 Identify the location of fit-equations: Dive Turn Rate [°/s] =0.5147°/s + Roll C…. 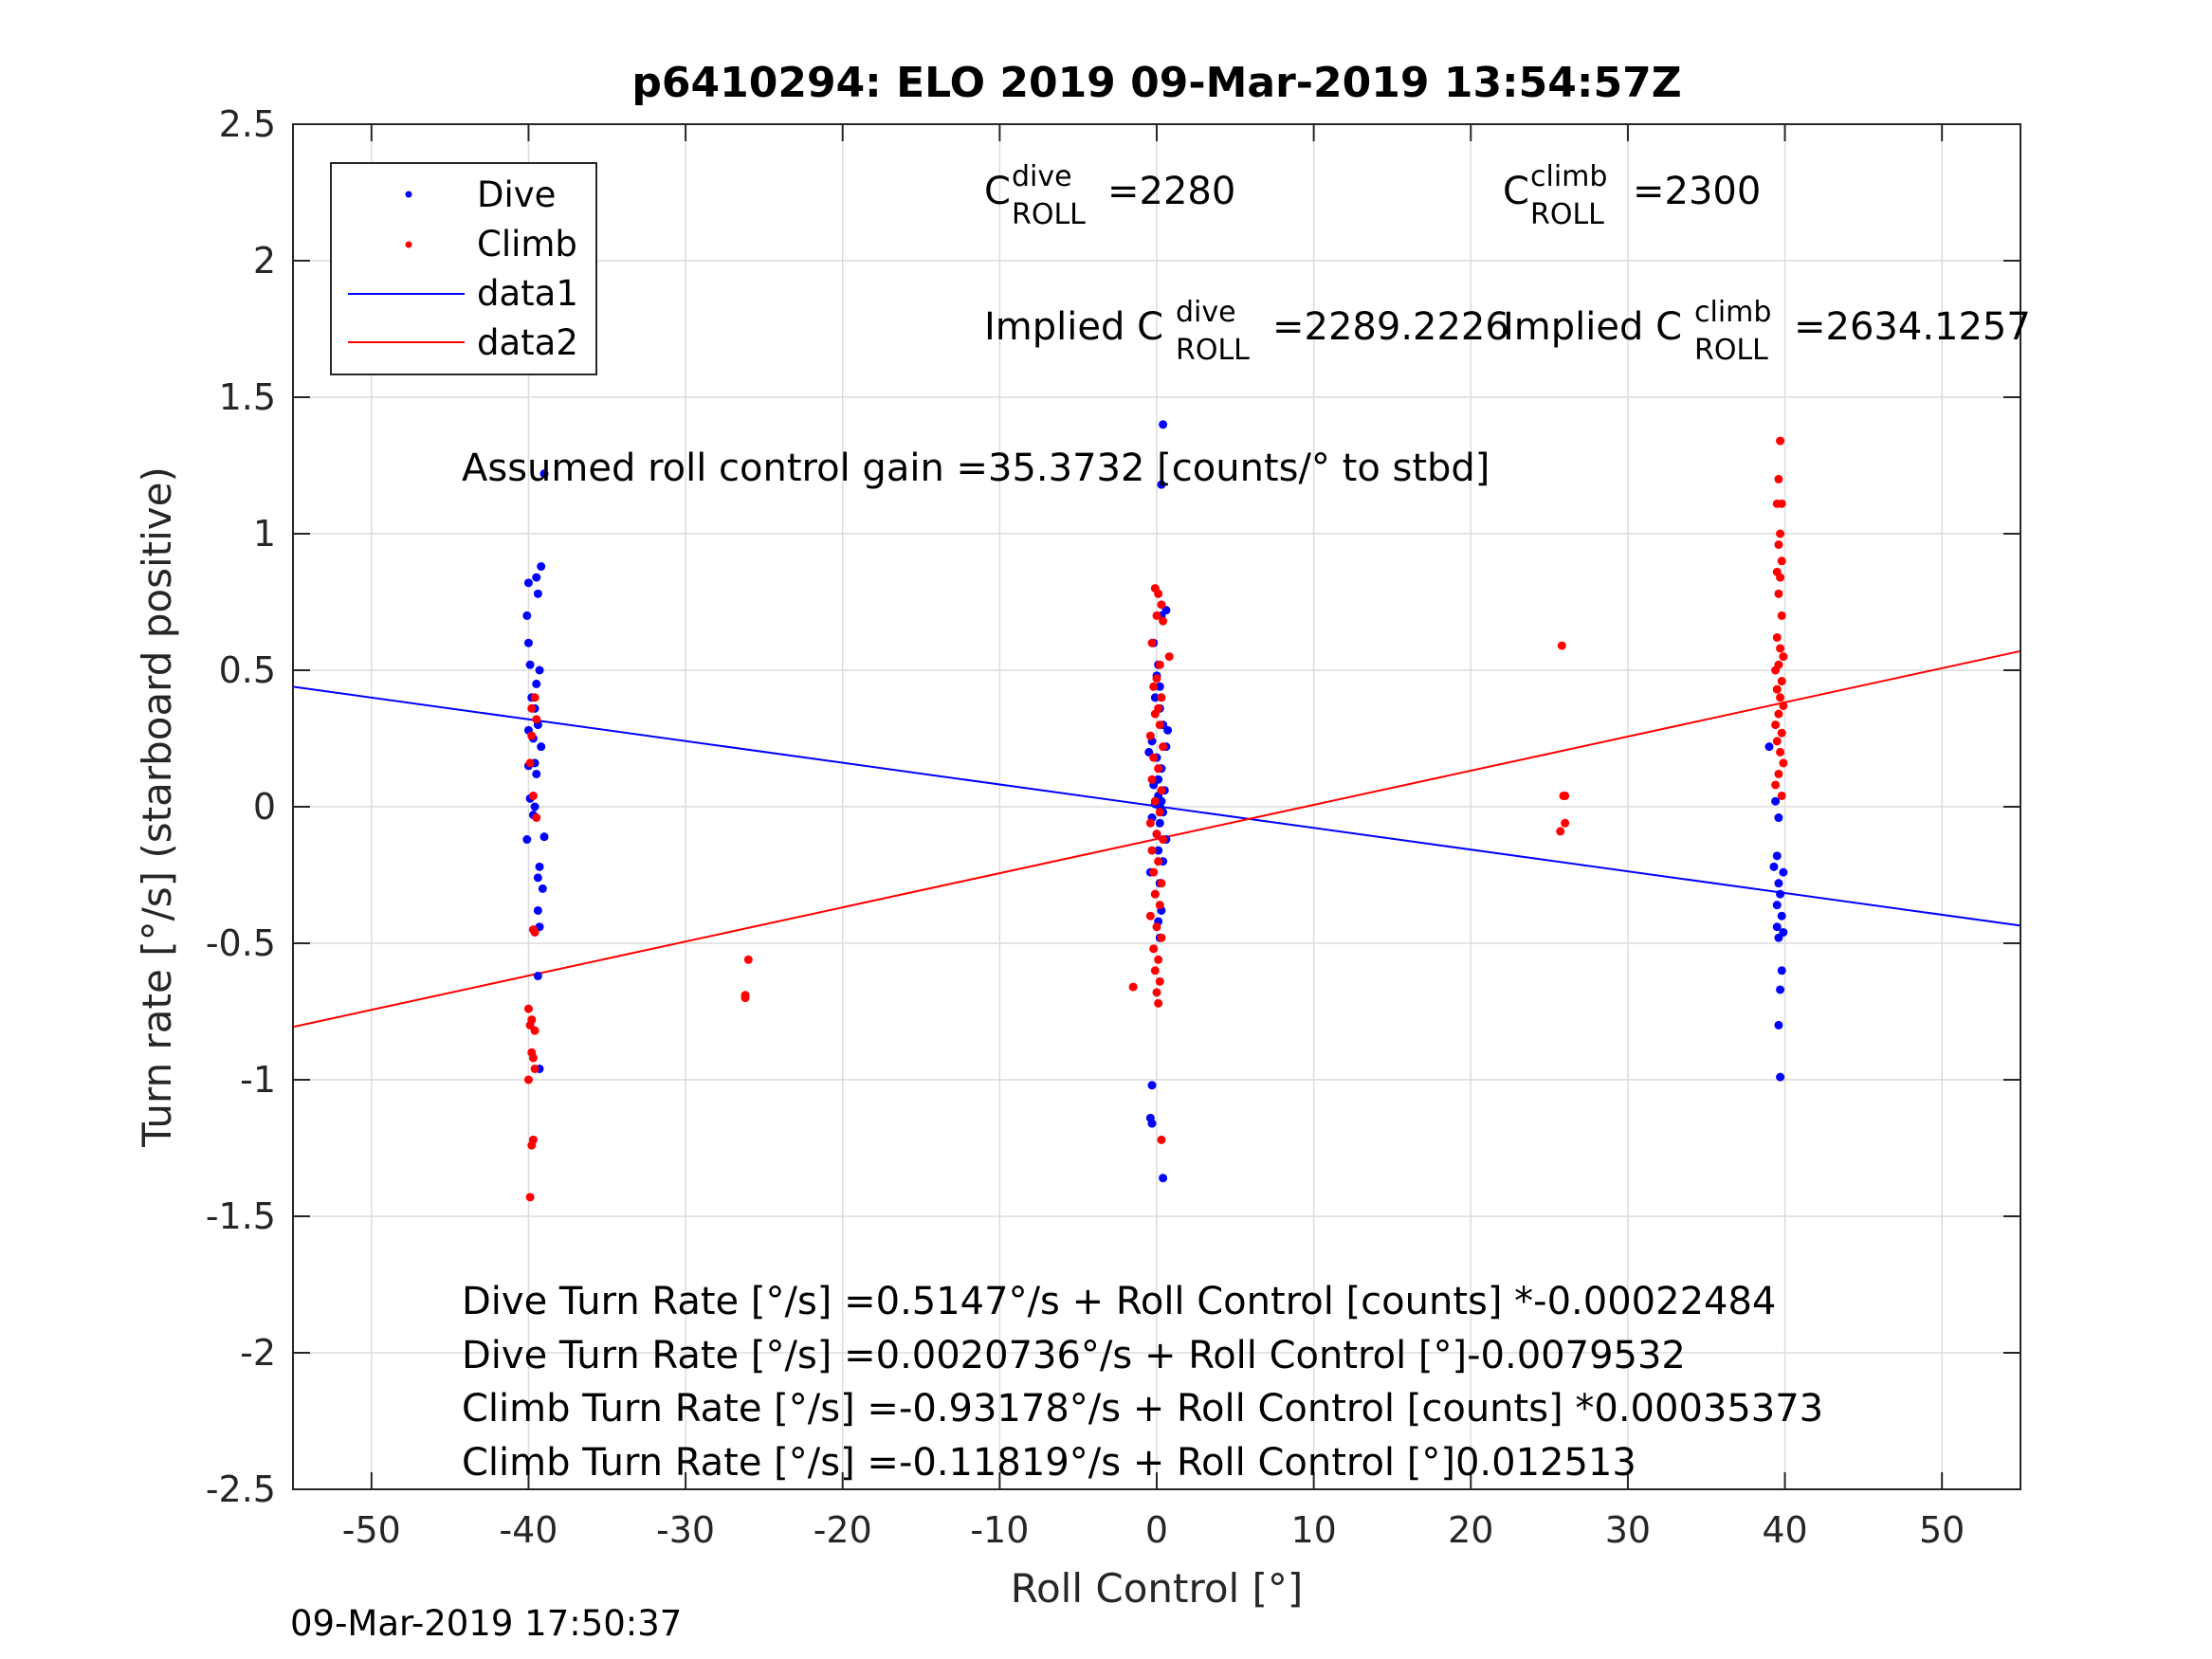
(1142, 1382).